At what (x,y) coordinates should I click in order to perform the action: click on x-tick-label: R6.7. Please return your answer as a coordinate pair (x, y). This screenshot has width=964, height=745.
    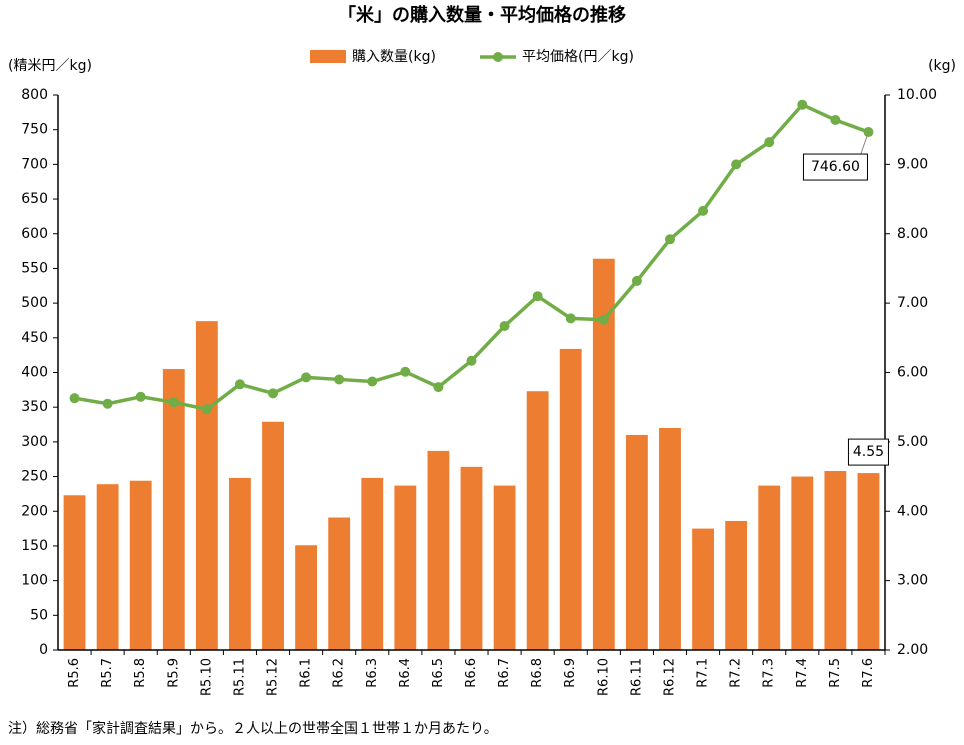
    Looking at the image, I should click on (504, 673).